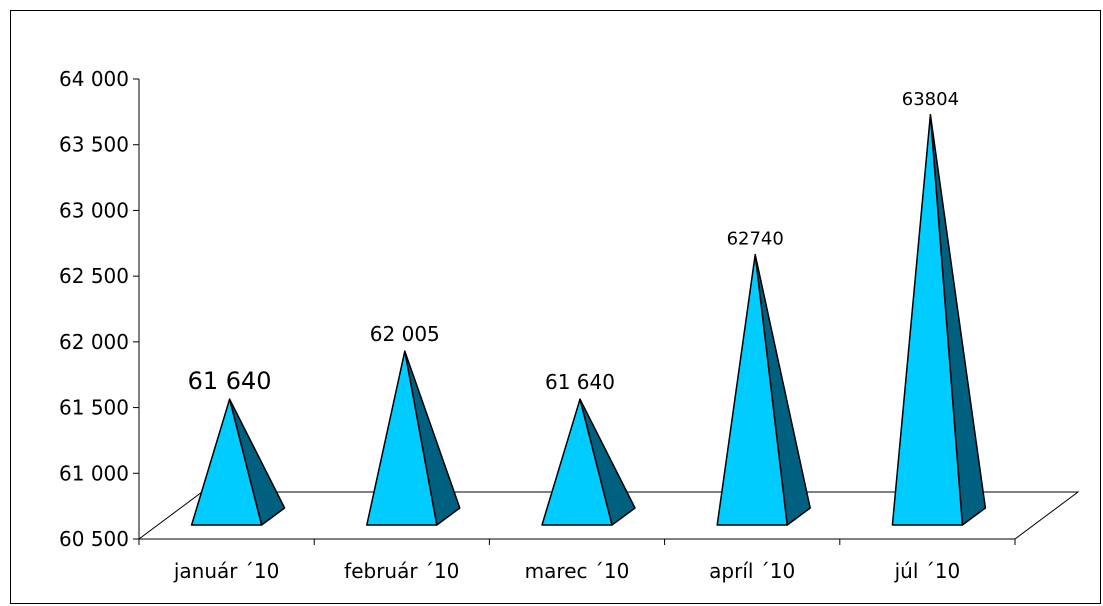  What do you see at coordinates (94, 210) in the screenshot?
I see `y-tick-label: 63 000` at bounding box center [94, 210].